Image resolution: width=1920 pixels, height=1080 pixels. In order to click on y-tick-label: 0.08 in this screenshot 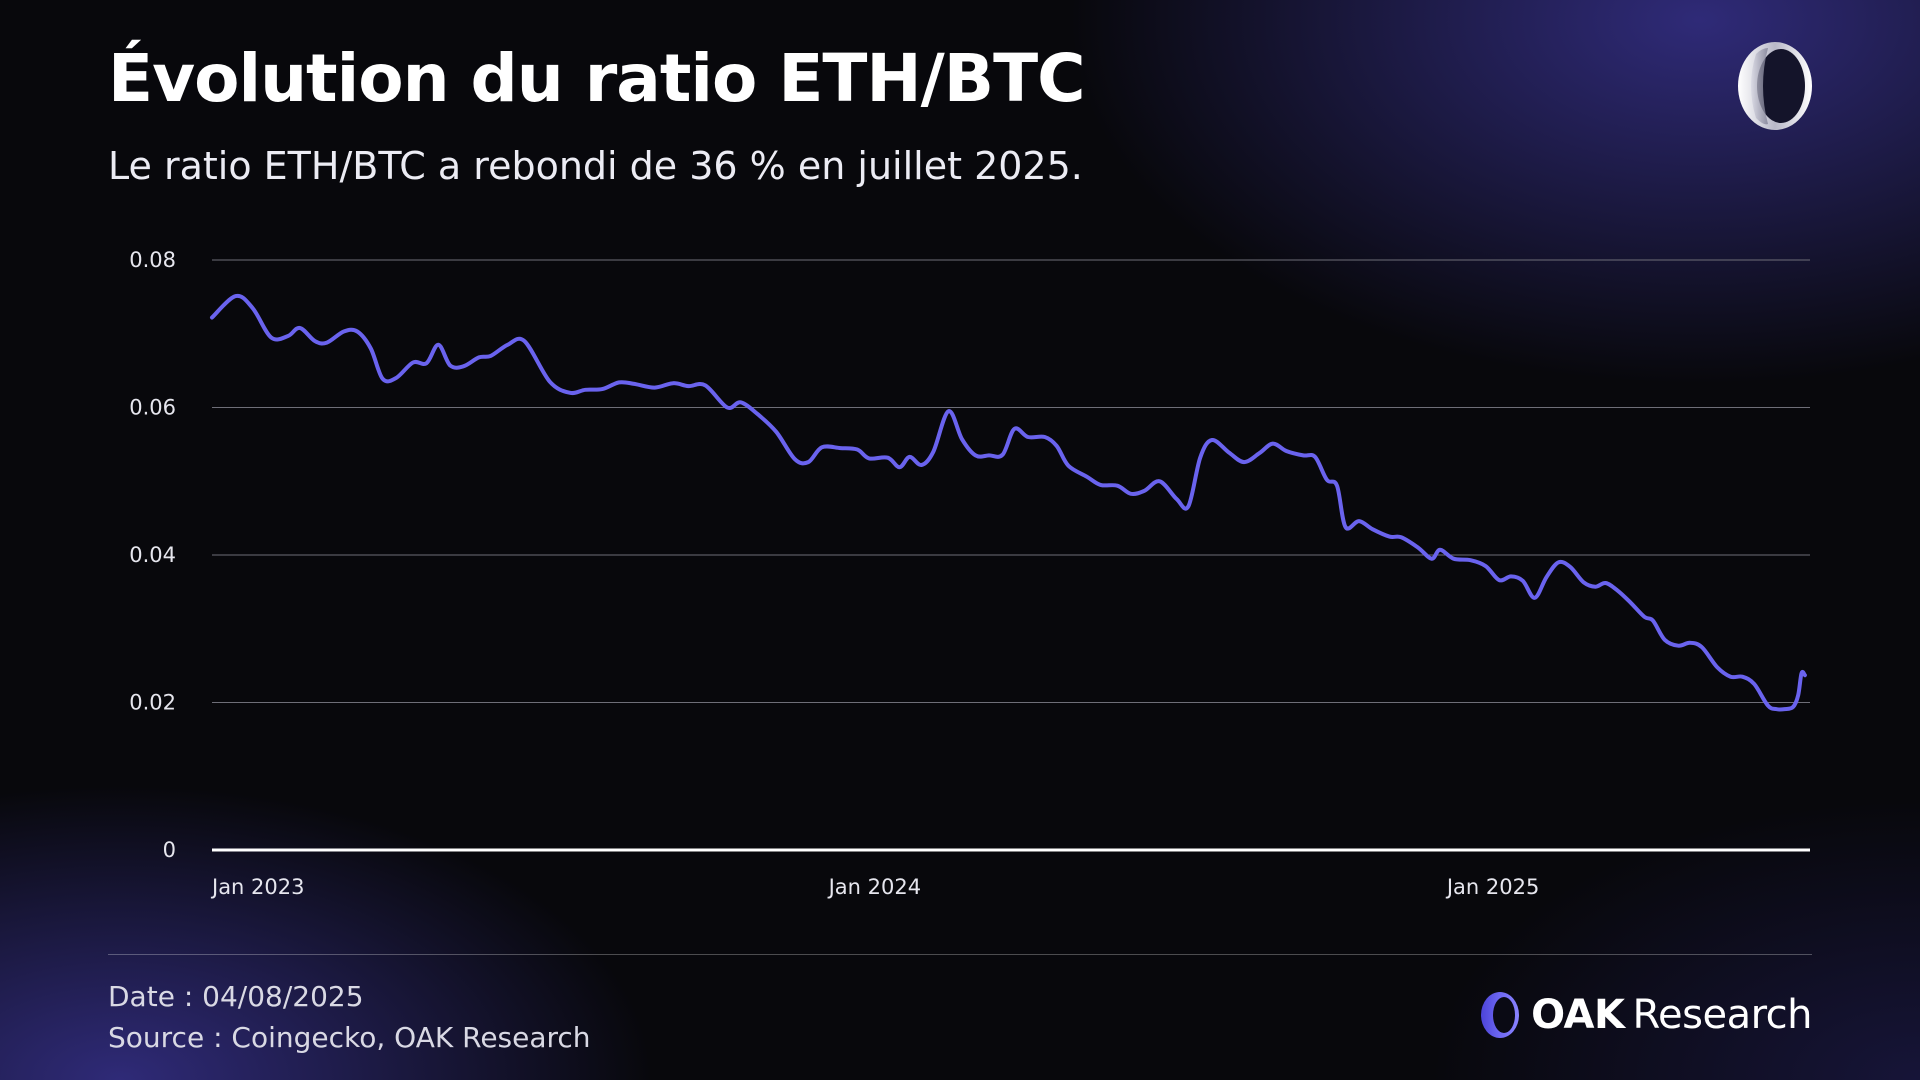, I will do `click(152, 260)`.